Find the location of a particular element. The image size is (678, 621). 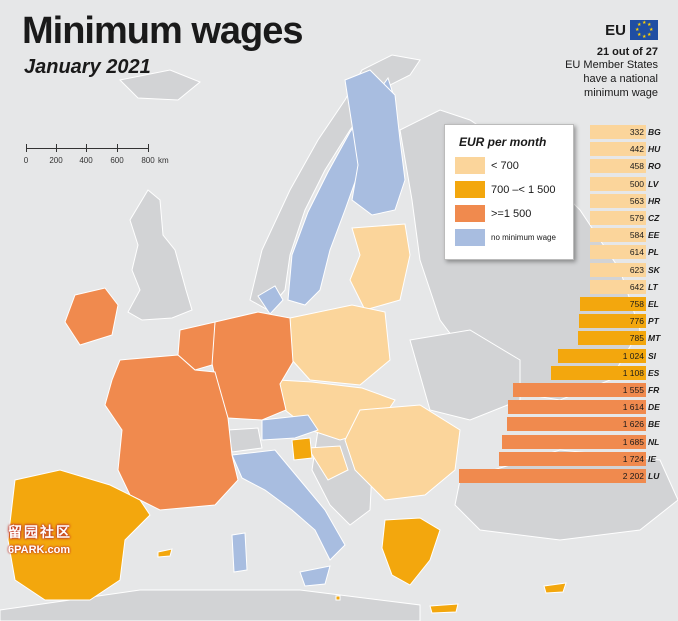

legend-label: < 700 is located at coordinates (505, 165).